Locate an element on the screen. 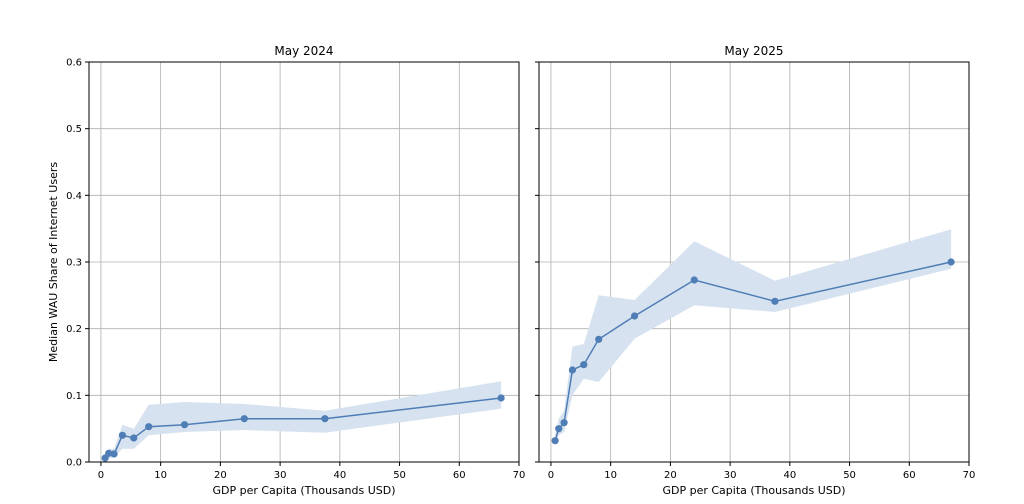 The height and width of the screenshot is (504, 1024). y-tick-label: 0.0 is located at coordinates (74, 463).